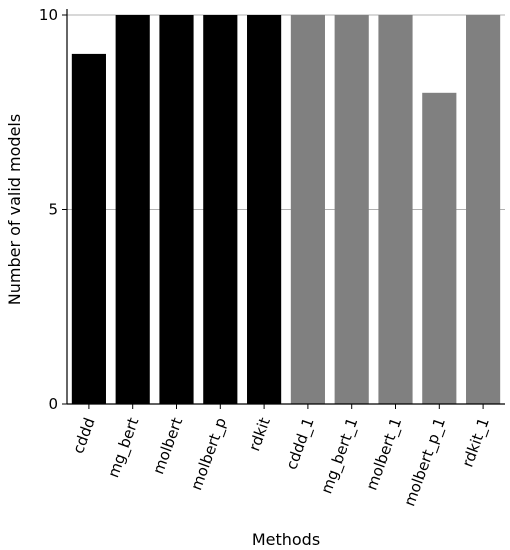 This screenshot has width=510, height=550. What do you see at coordinates (132, 209) in the screenshot?
I see `bar-mg_bert` at bounding box center [132, 209].